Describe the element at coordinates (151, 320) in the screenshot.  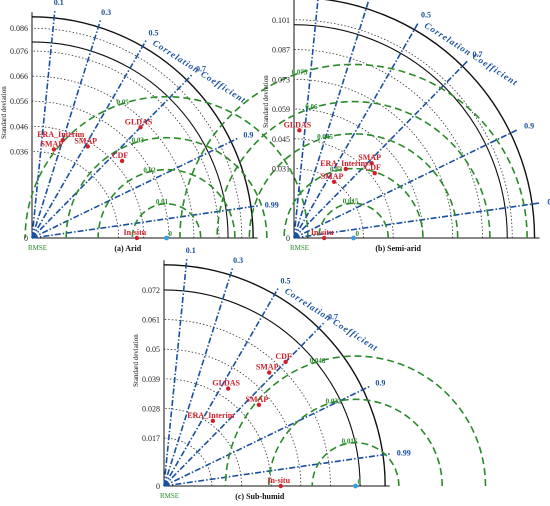
I see `std-tick-label: 0.061` at that location.